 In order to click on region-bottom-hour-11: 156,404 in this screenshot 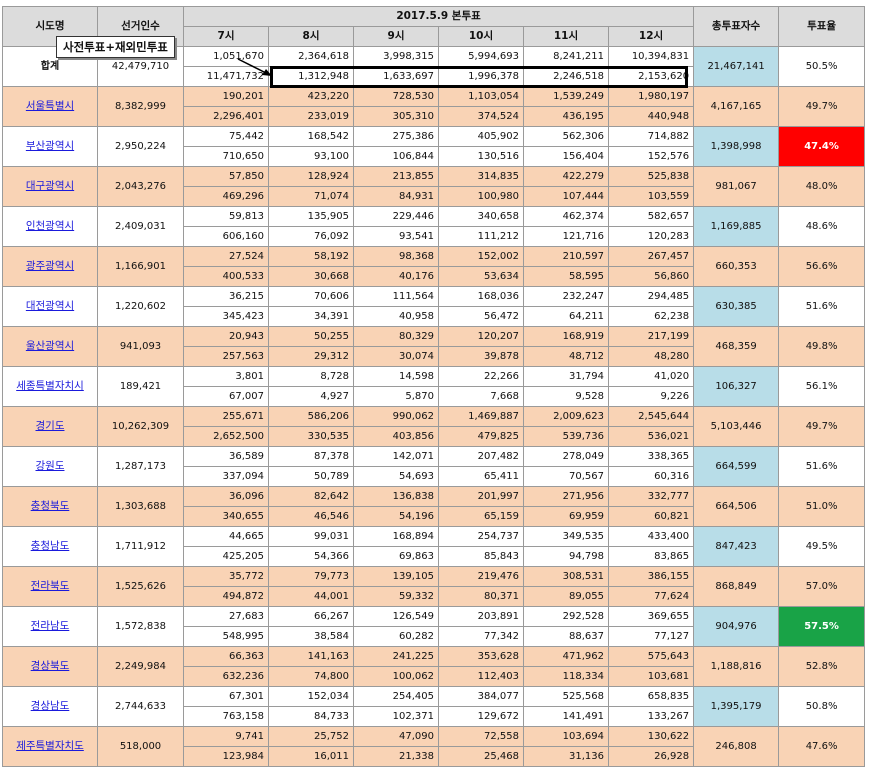, I will do `click(566, 156)`.